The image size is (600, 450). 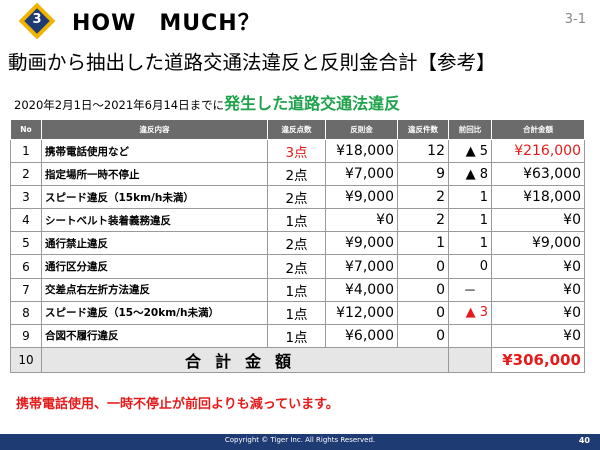 I want to click on section-page-ref: 3-1, so click(x=575, y=19).